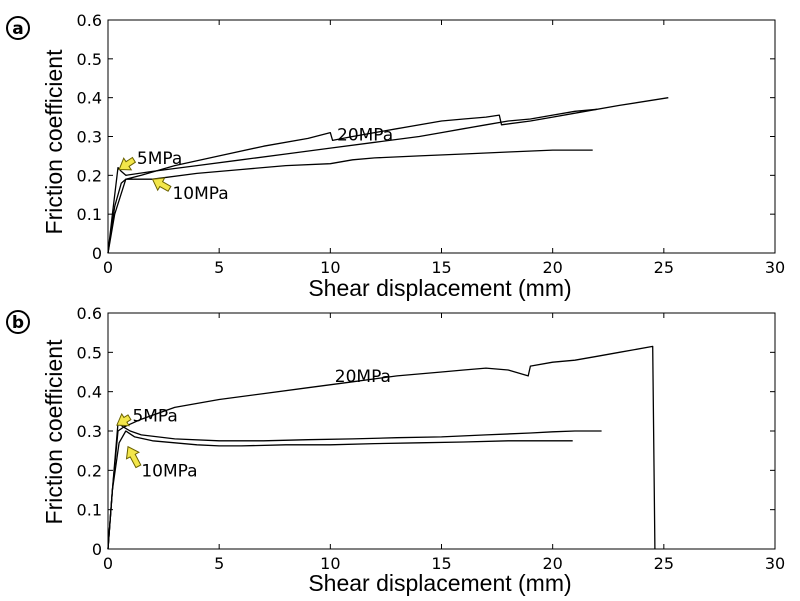  Describe the element at coordinates (664, 267) in the screenshot. I see `panel-a-xtick-label-5: 25` at that location.